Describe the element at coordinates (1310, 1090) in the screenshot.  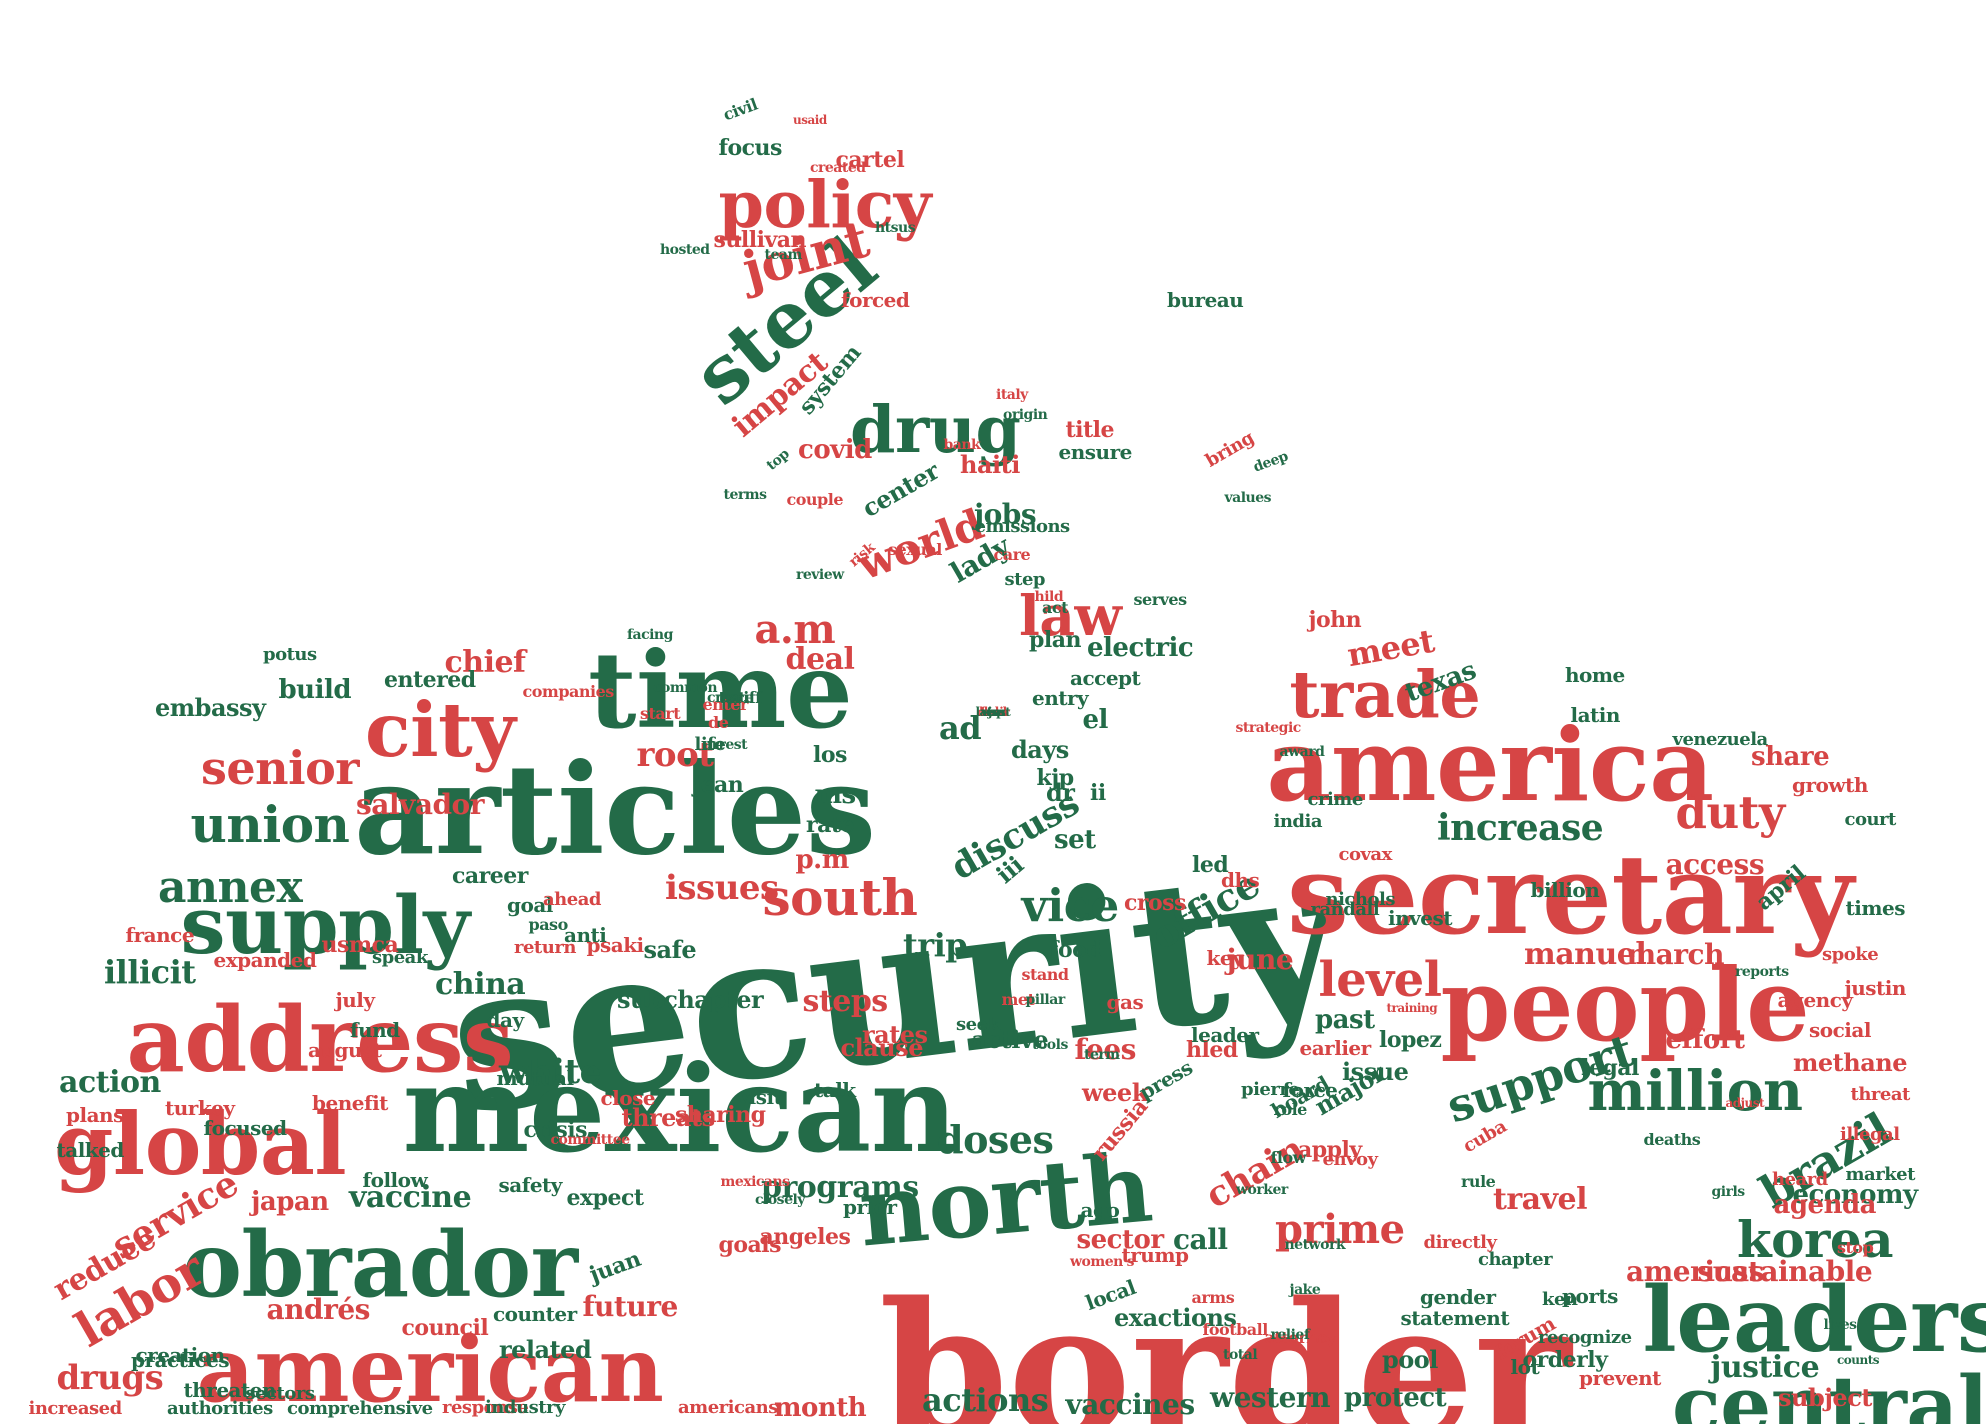
I see `cloud-word: force` at that location.